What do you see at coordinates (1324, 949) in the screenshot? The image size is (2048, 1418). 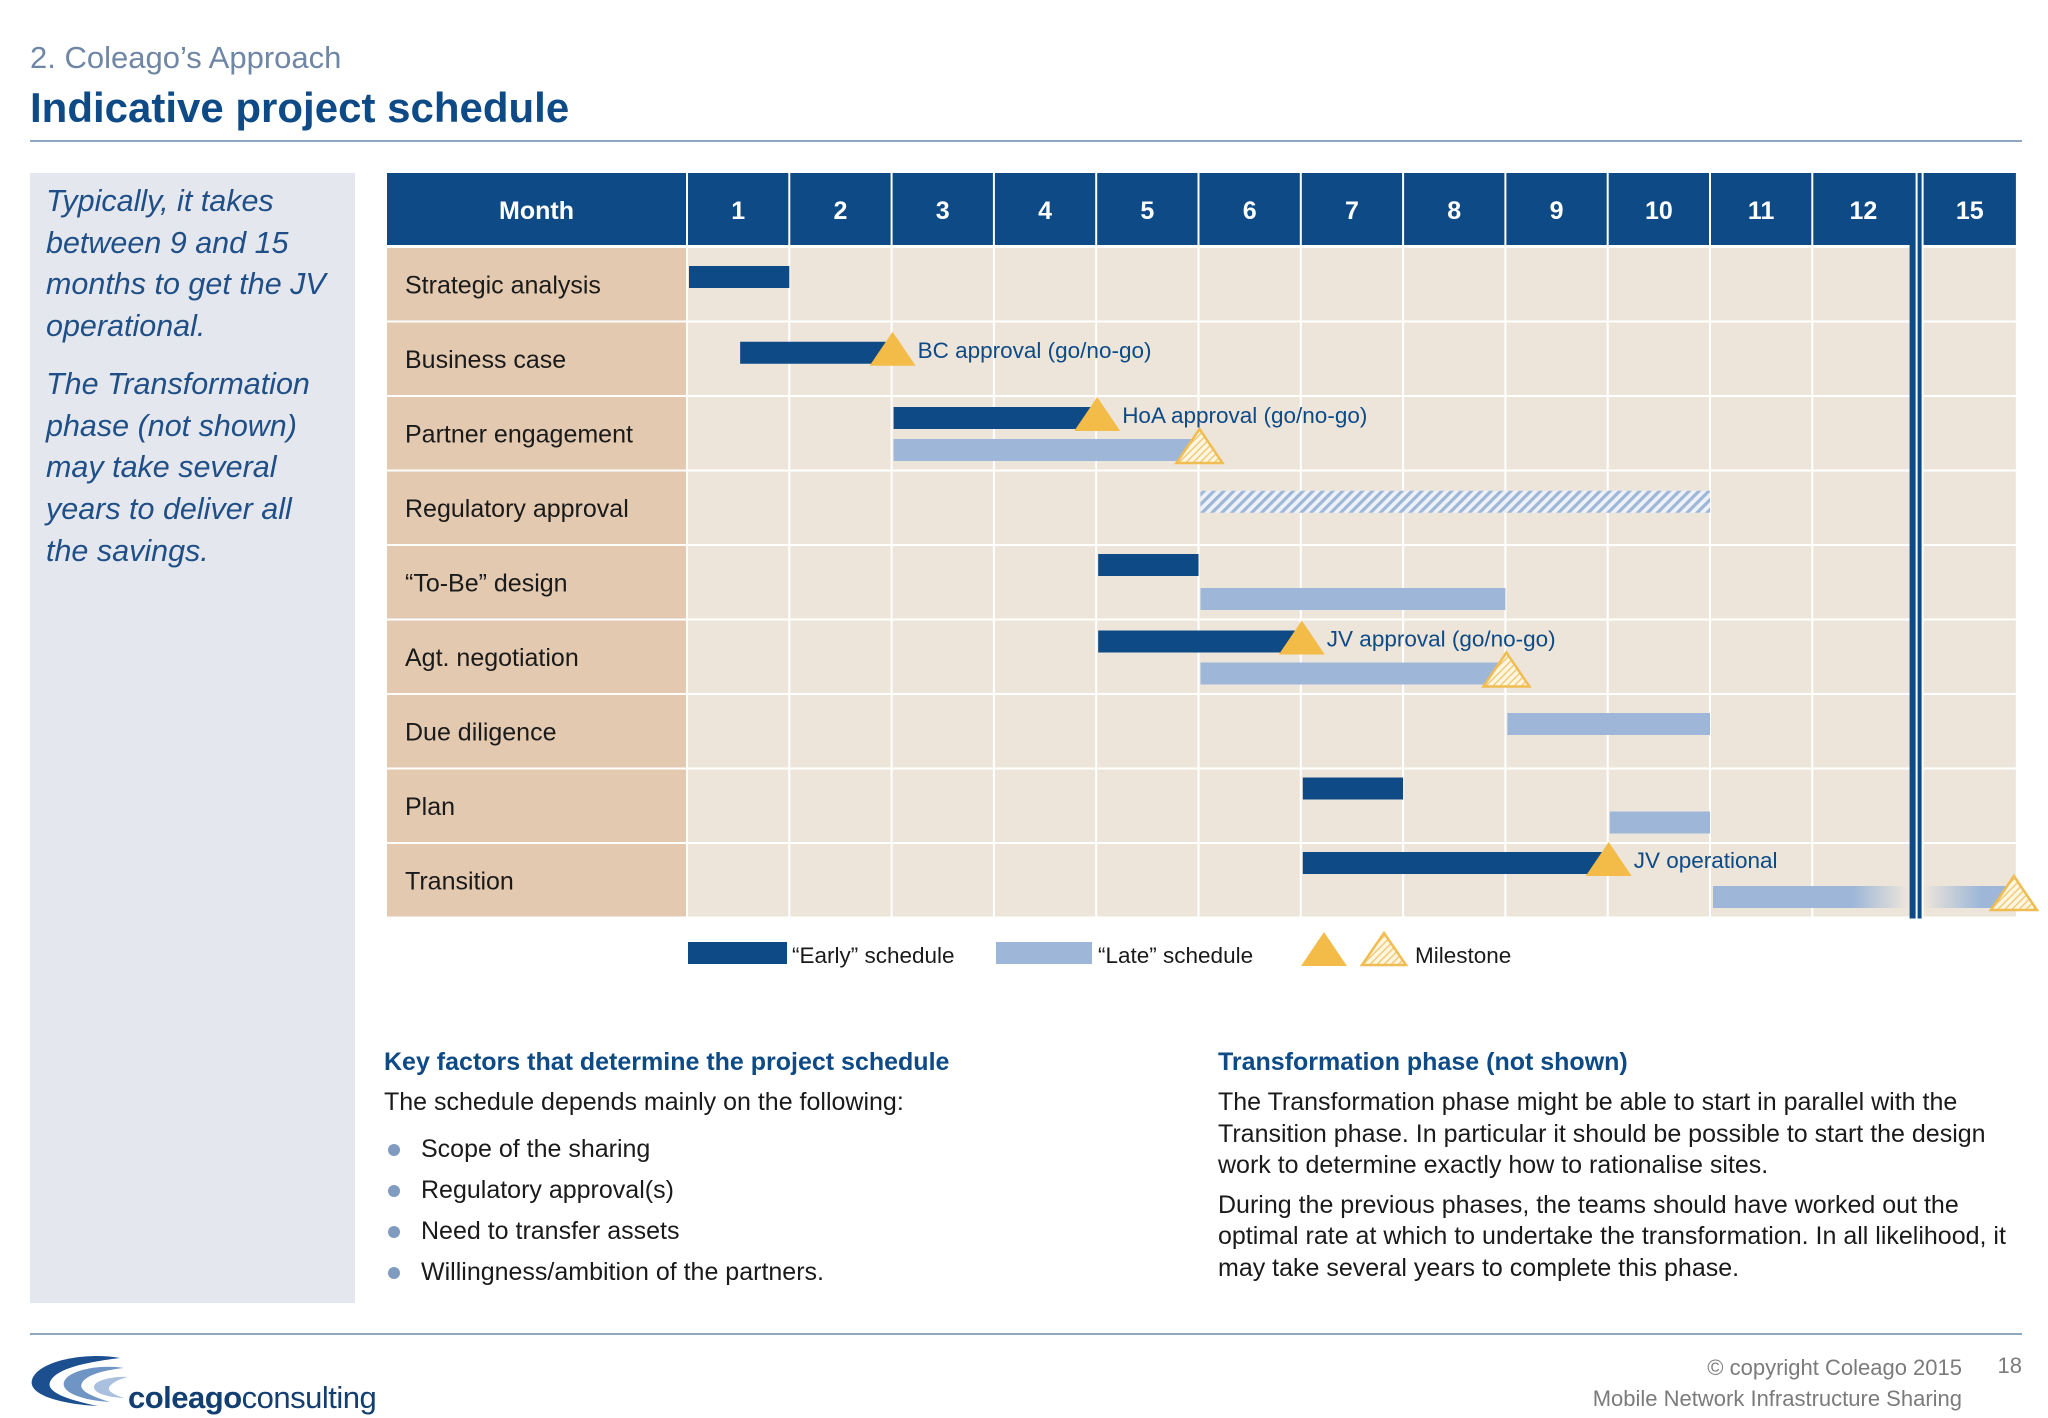 I see `legend-milestone-early-icon` at bounding box center [1324, 949].